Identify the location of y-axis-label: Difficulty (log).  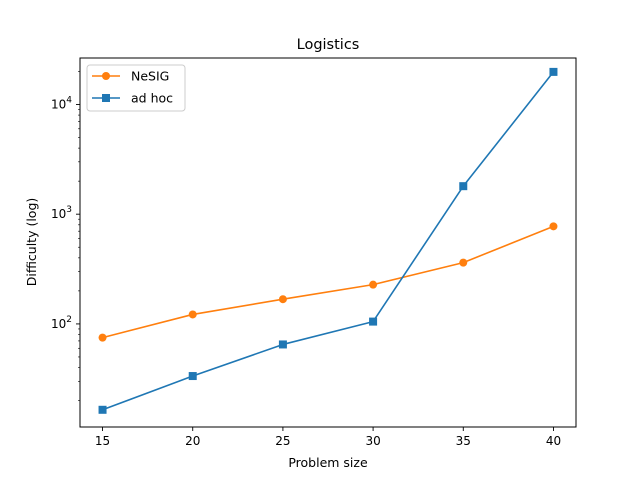
(31, 242).